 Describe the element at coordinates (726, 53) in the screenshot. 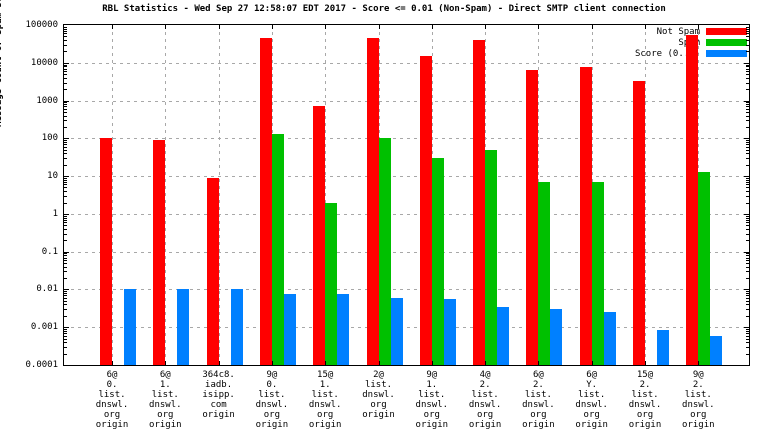

I see `legend-swatch-score` at that location.